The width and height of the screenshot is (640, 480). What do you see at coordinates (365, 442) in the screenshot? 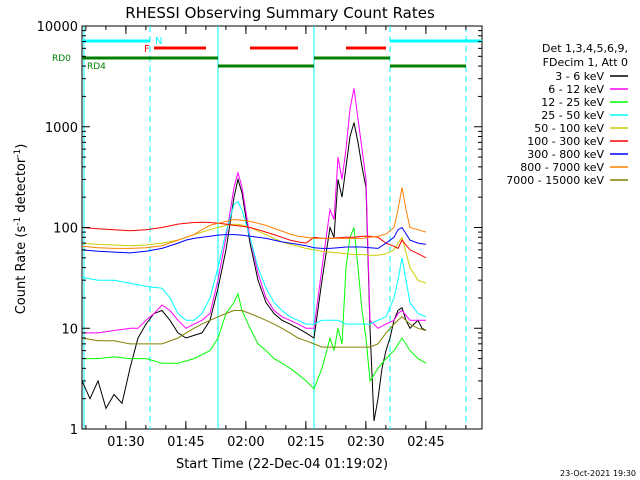
I see `x-tick-label: 02:30` at bounding box center [365, 442].